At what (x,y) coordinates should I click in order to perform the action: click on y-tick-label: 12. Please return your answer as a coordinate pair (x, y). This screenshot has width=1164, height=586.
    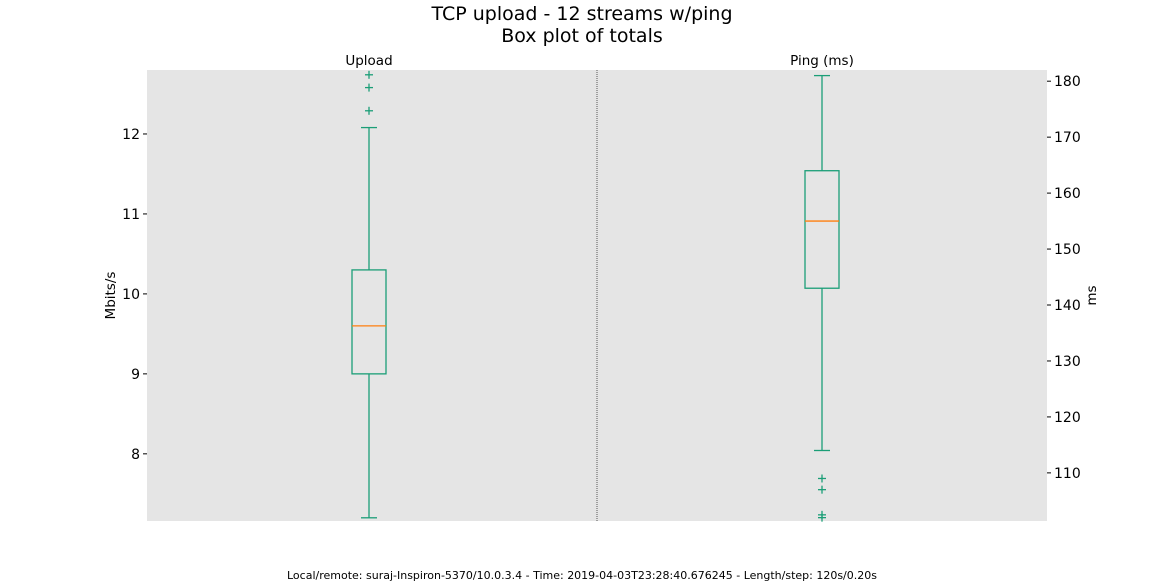
    Looking at the image, I should click on (131, 135).